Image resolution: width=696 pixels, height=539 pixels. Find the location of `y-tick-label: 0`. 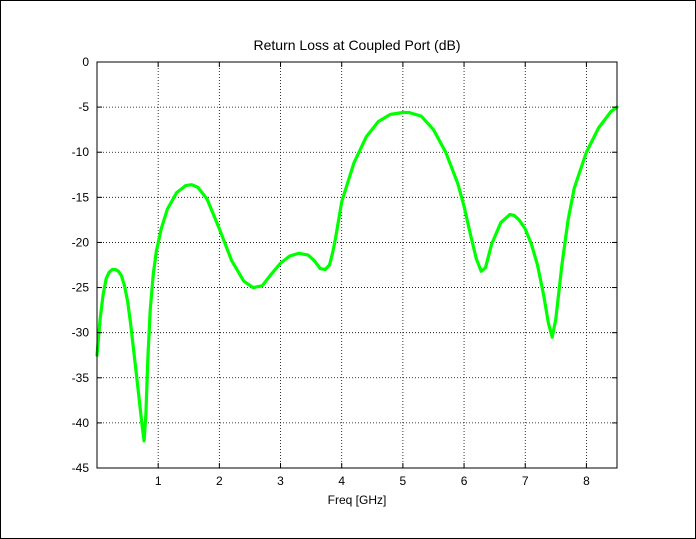

y-tick-label: 0 is located at coordinates (85, 62).